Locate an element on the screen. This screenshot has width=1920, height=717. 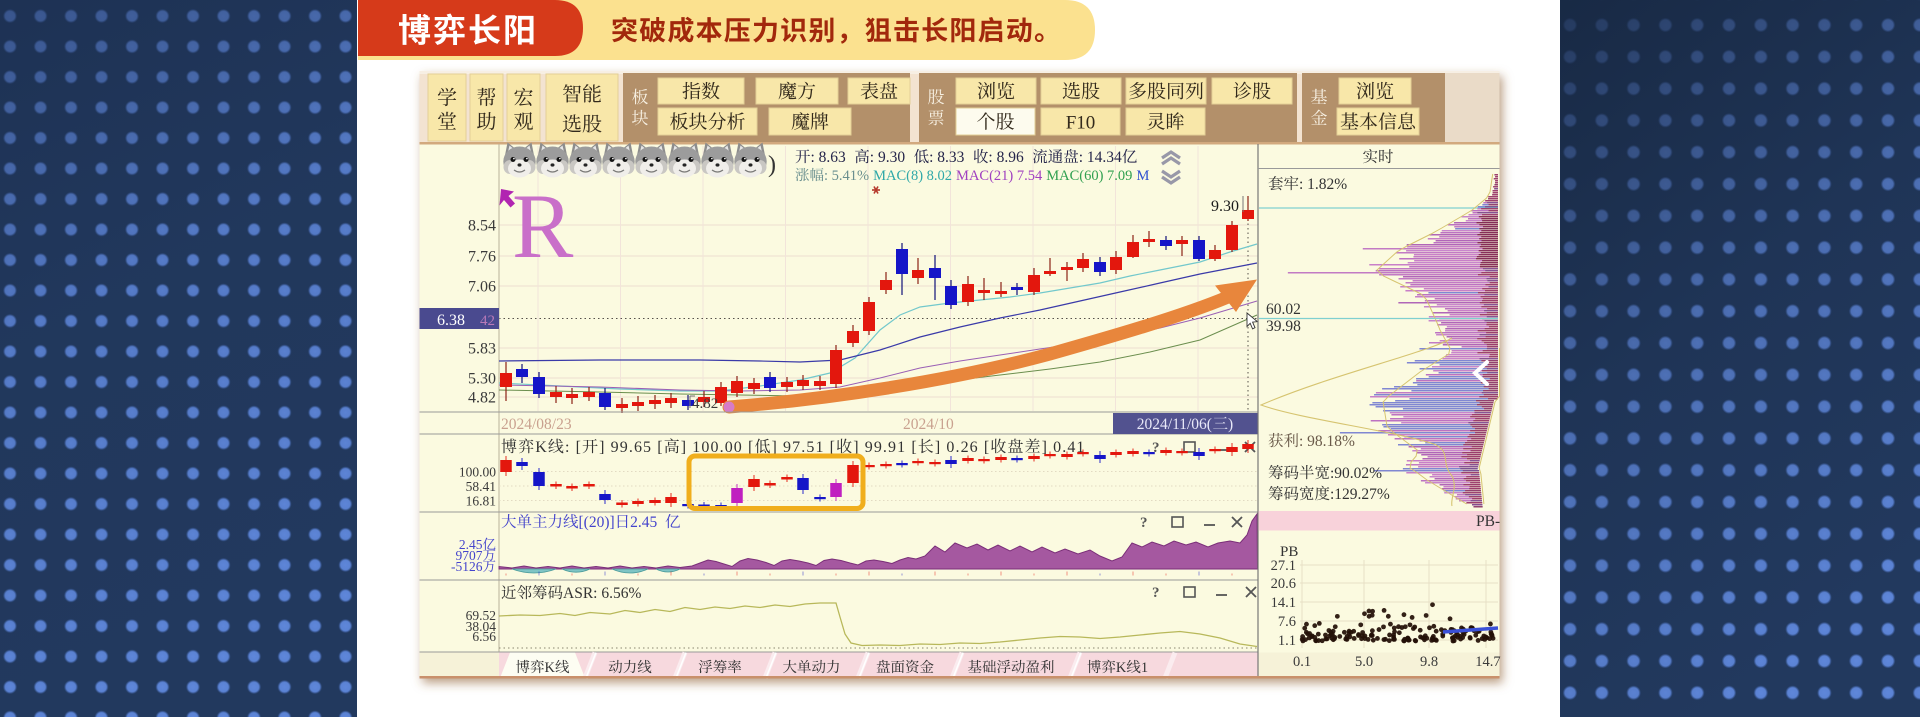
svg-text:: 1.82%: : 1.82% is located at coordinates (1323, 184).